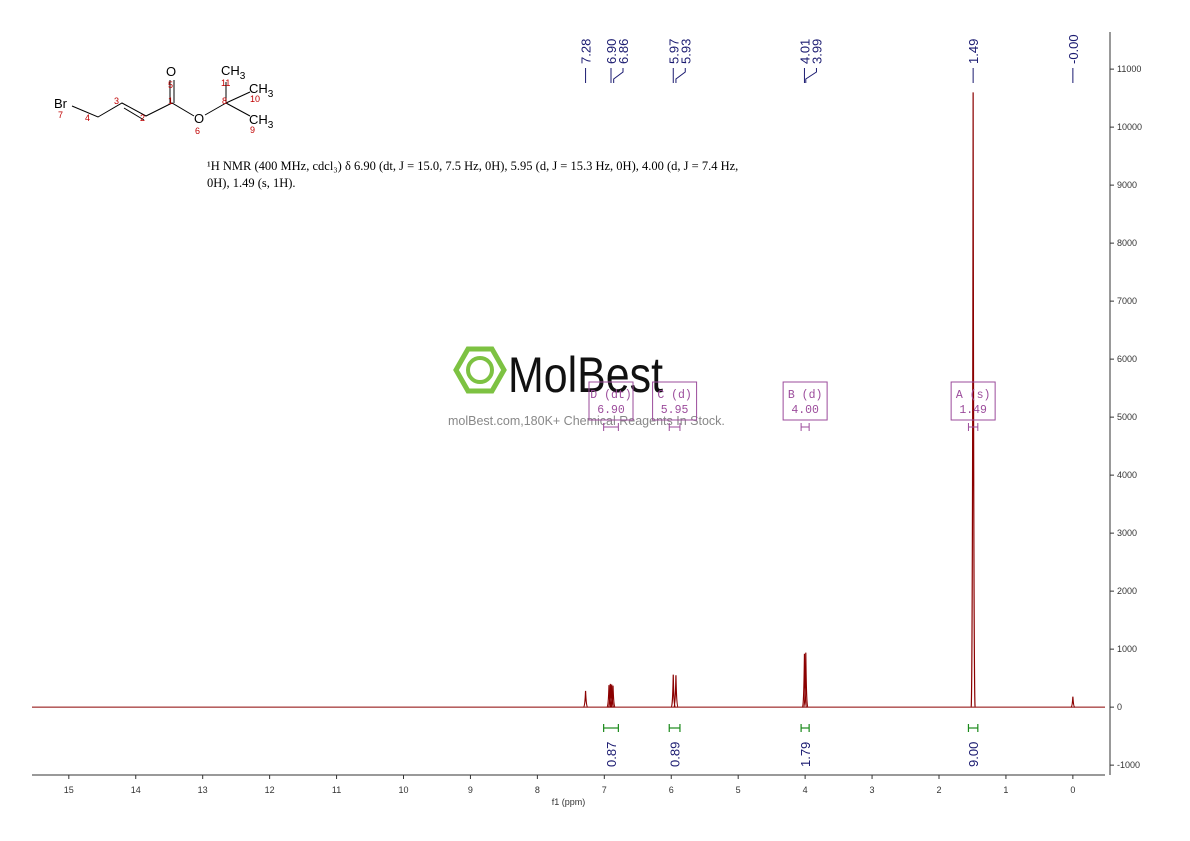 This screenshot has width=1190, height=841. I want to click on x-tick-label: 4, so click(805, 790).